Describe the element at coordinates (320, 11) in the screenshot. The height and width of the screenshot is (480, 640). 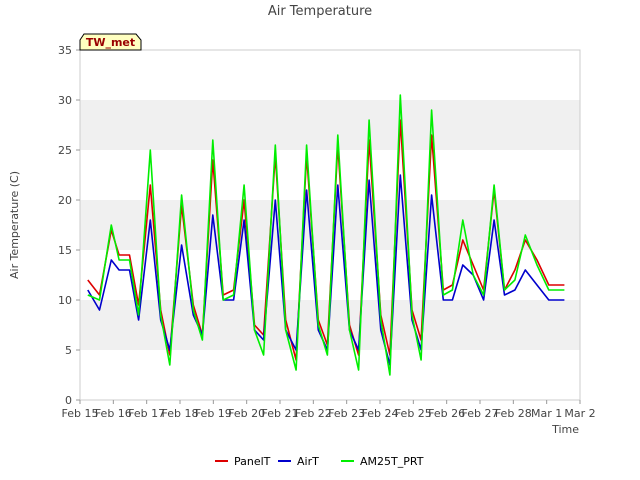
I see `chart-title: Air Temperature` at that location.